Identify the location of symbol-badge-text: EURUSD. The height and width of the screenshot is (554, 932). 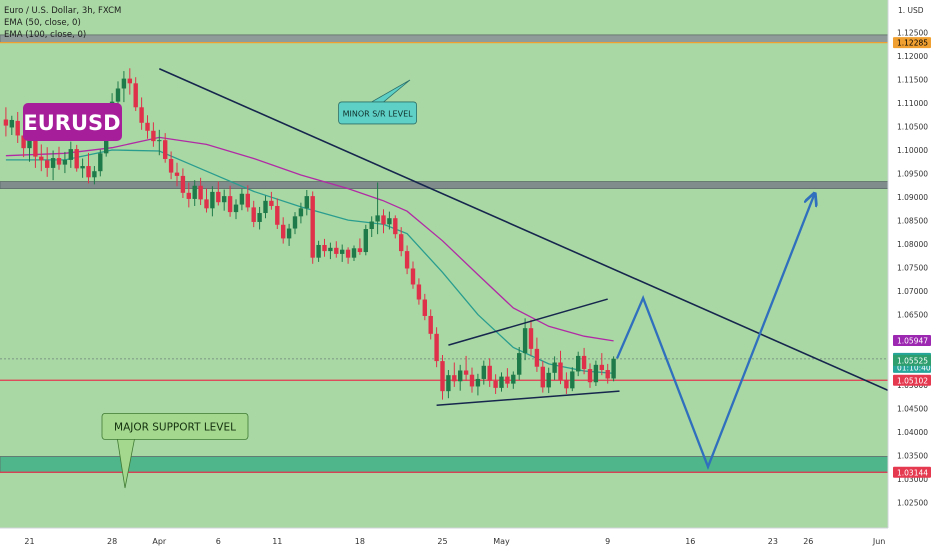
(71, 123).